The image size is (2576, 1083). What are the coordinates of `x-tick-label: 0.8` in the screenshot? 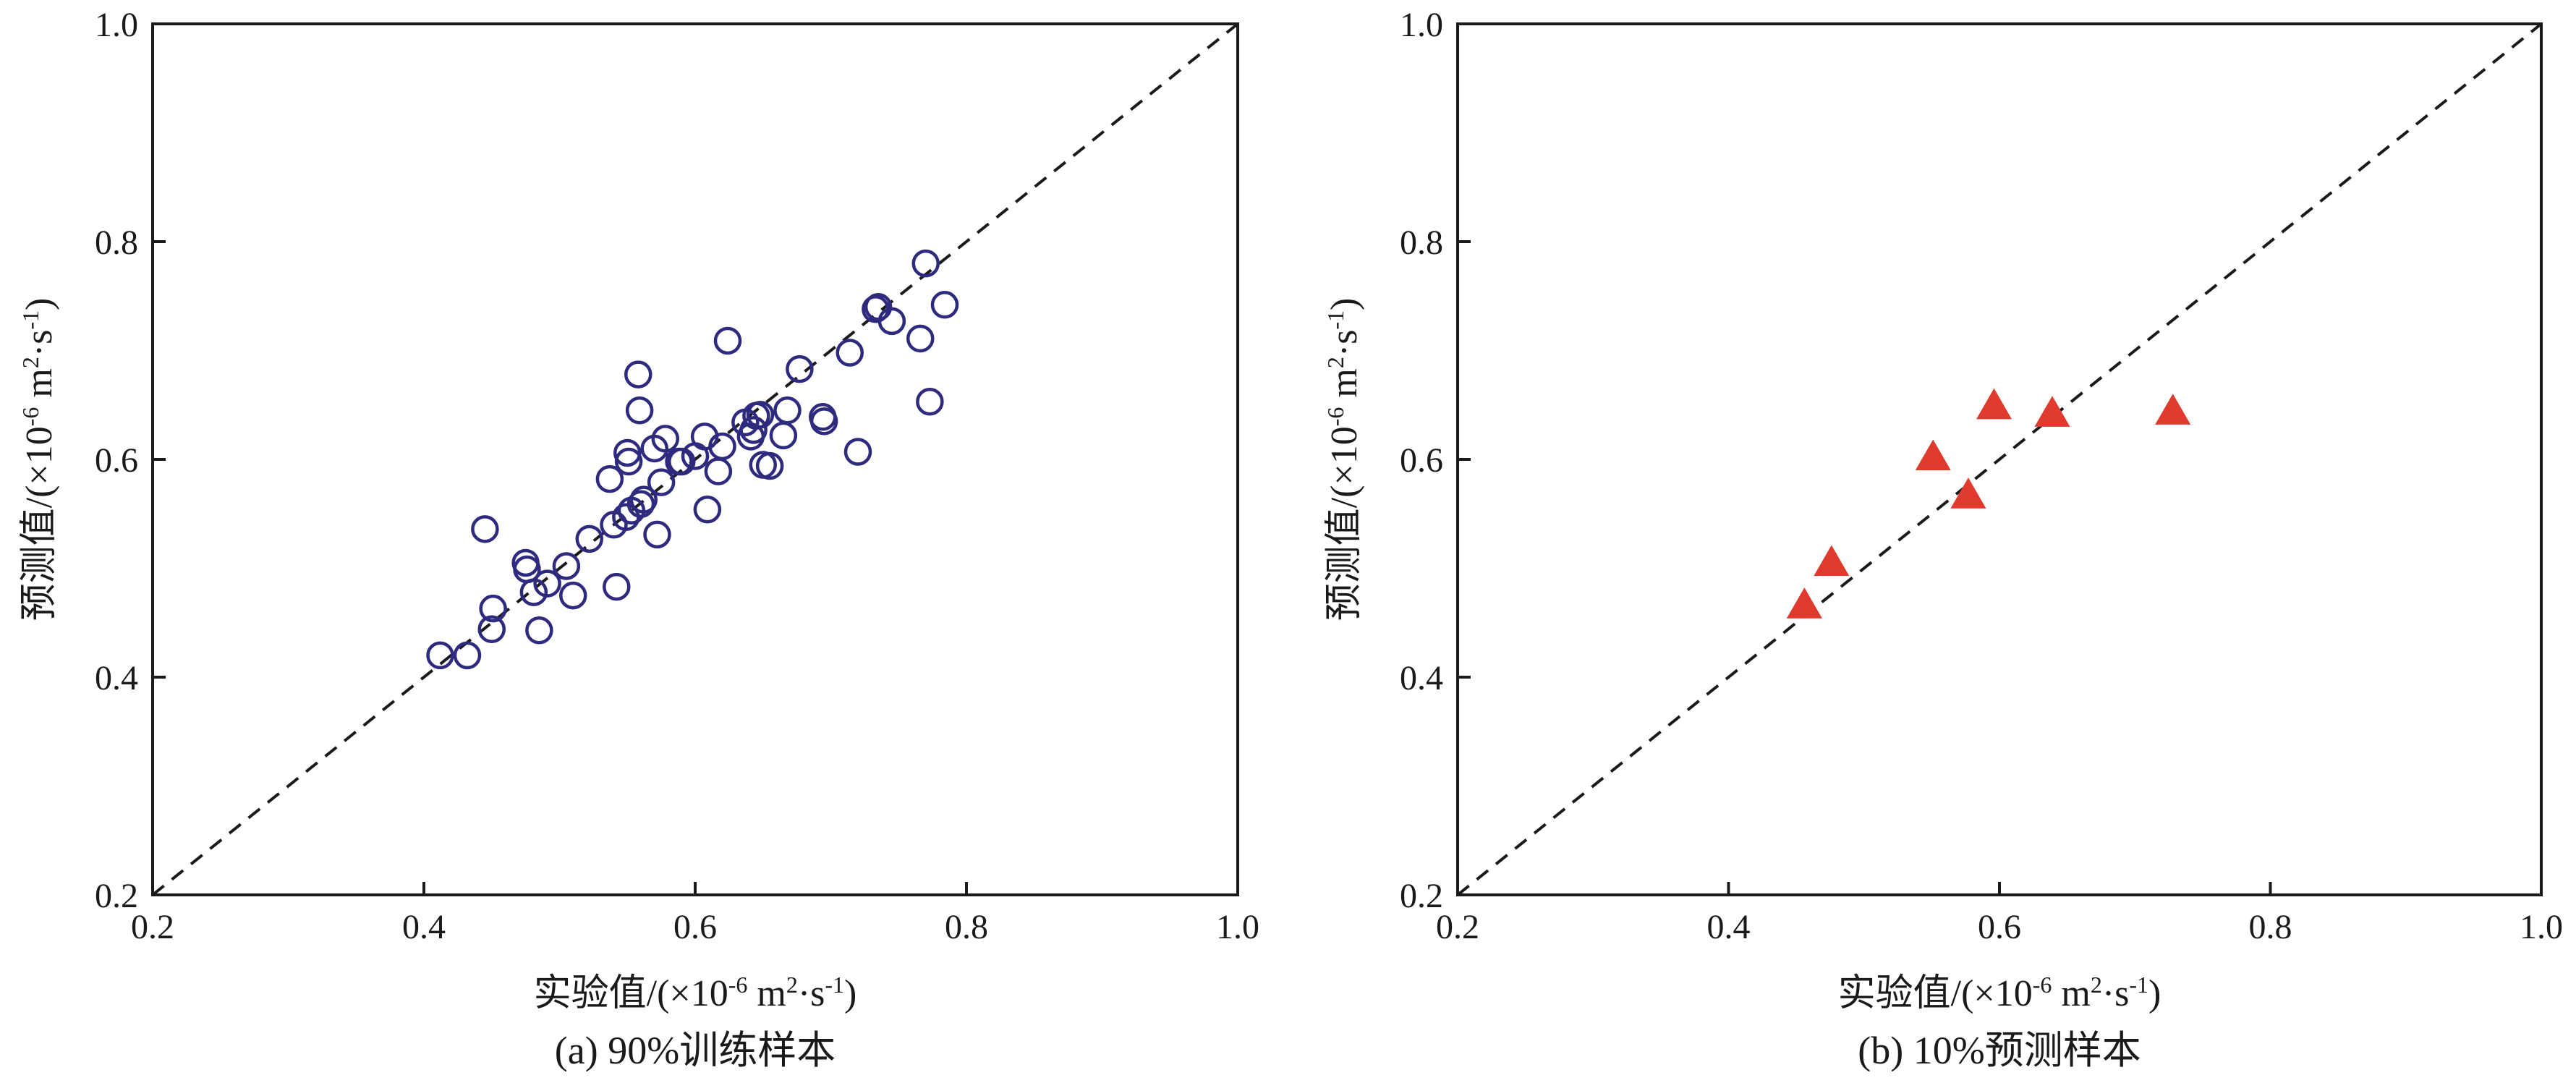 It's located at (2270, 927).